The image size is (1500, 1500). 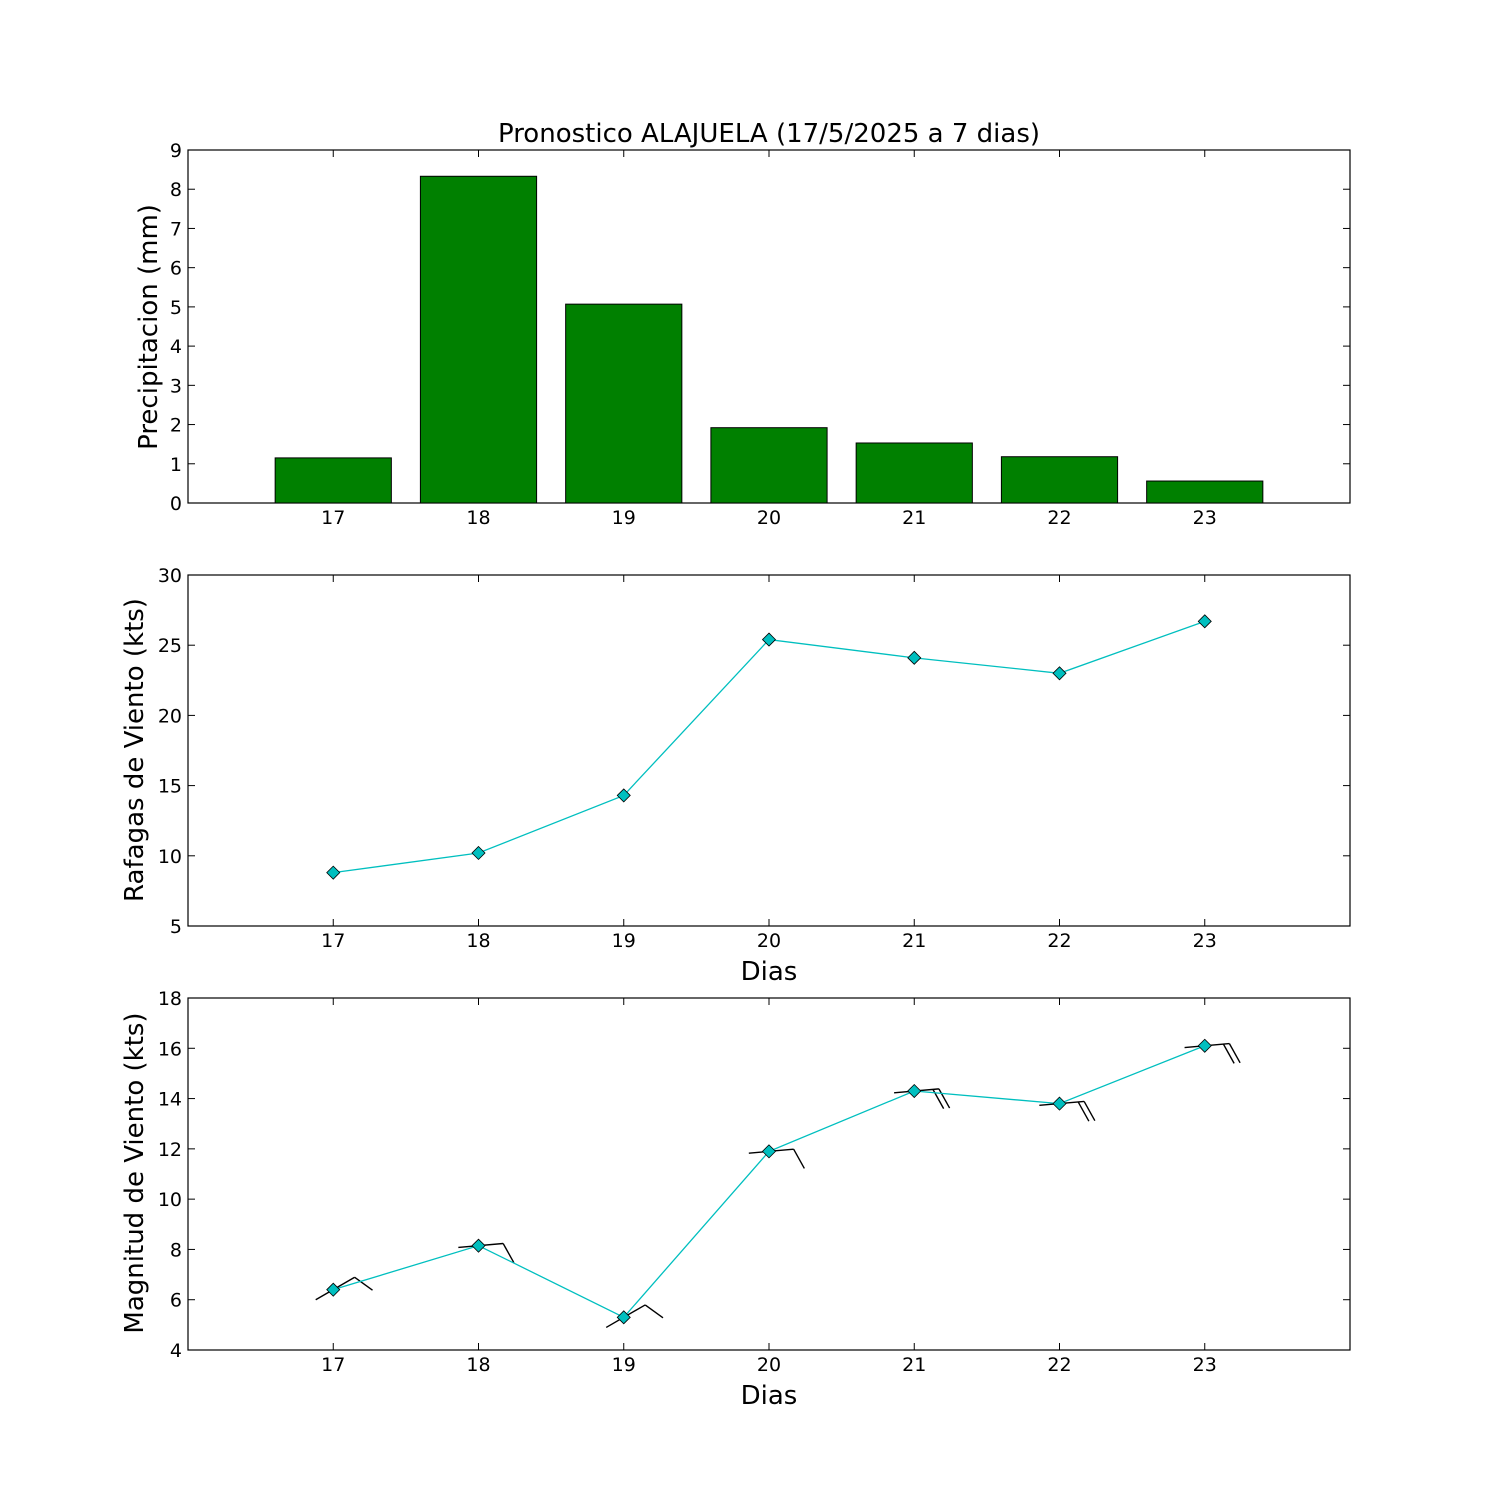 What do you see at coordinates (769, 518) in the screenshot?
I see `precipitation-x-tick-label: 20` at bounding box center [769, 518].